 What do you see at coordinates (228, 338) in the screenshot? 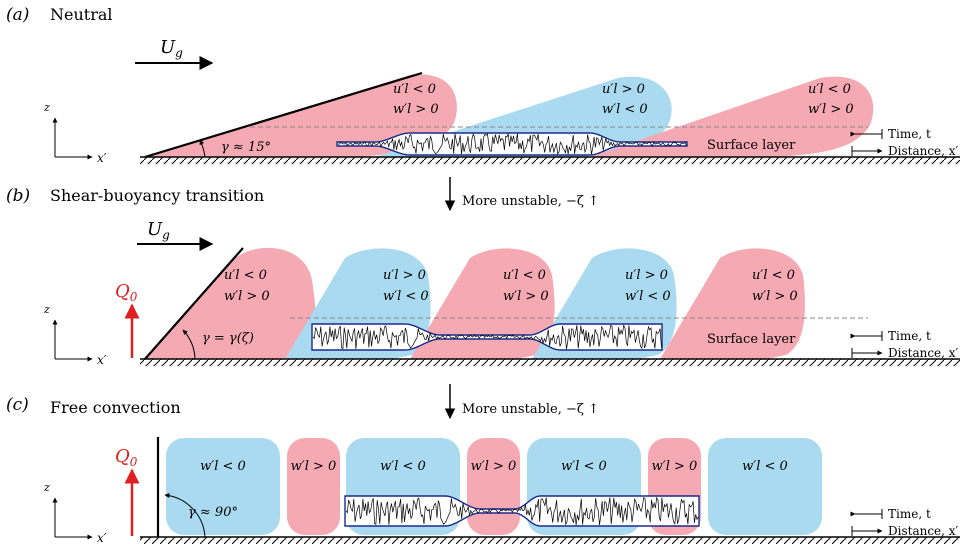
I see `angle-label: γ = γ(ζ)` at bounding box center [228, 338].